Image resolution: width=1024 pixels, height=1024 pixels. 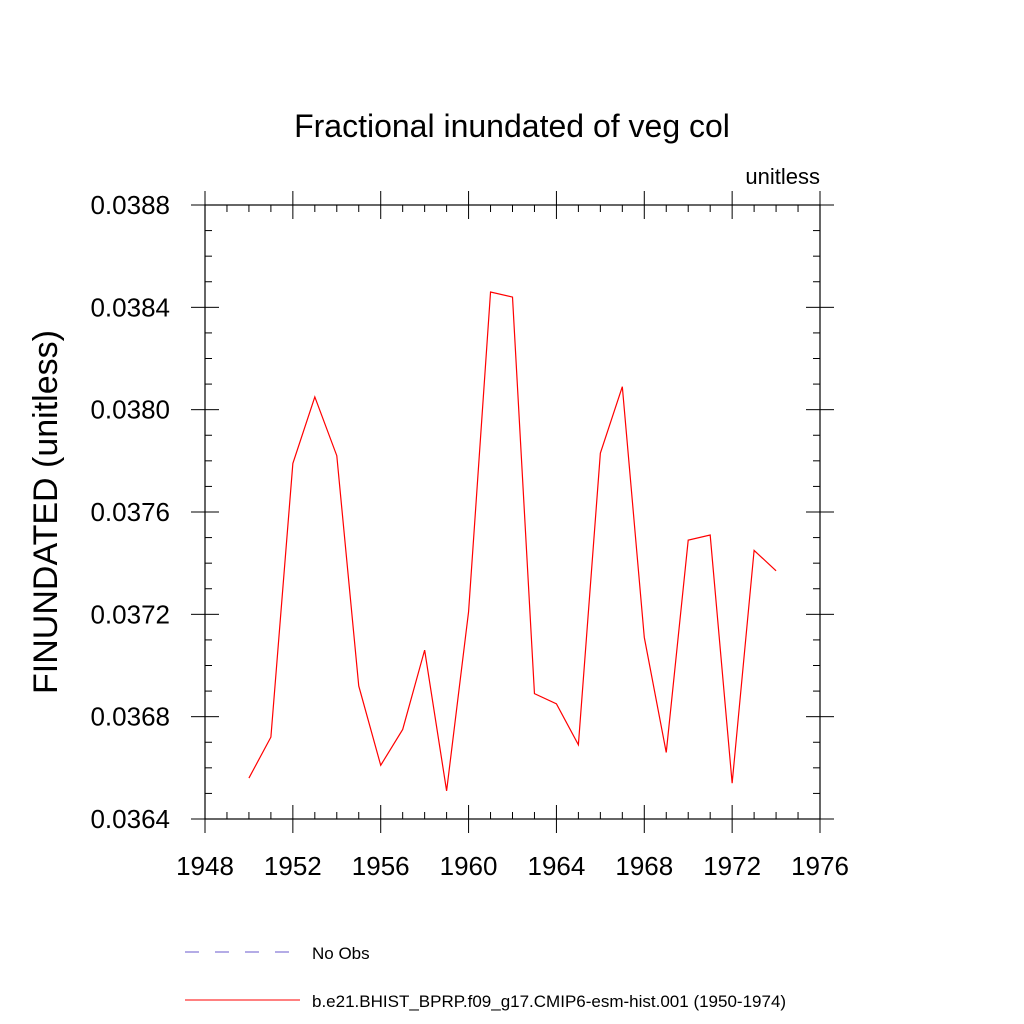 What do you see at coordinates (469, 866) in the screenshot?
I see `x-tick-label: 1960` at bounding box center [469, 866].